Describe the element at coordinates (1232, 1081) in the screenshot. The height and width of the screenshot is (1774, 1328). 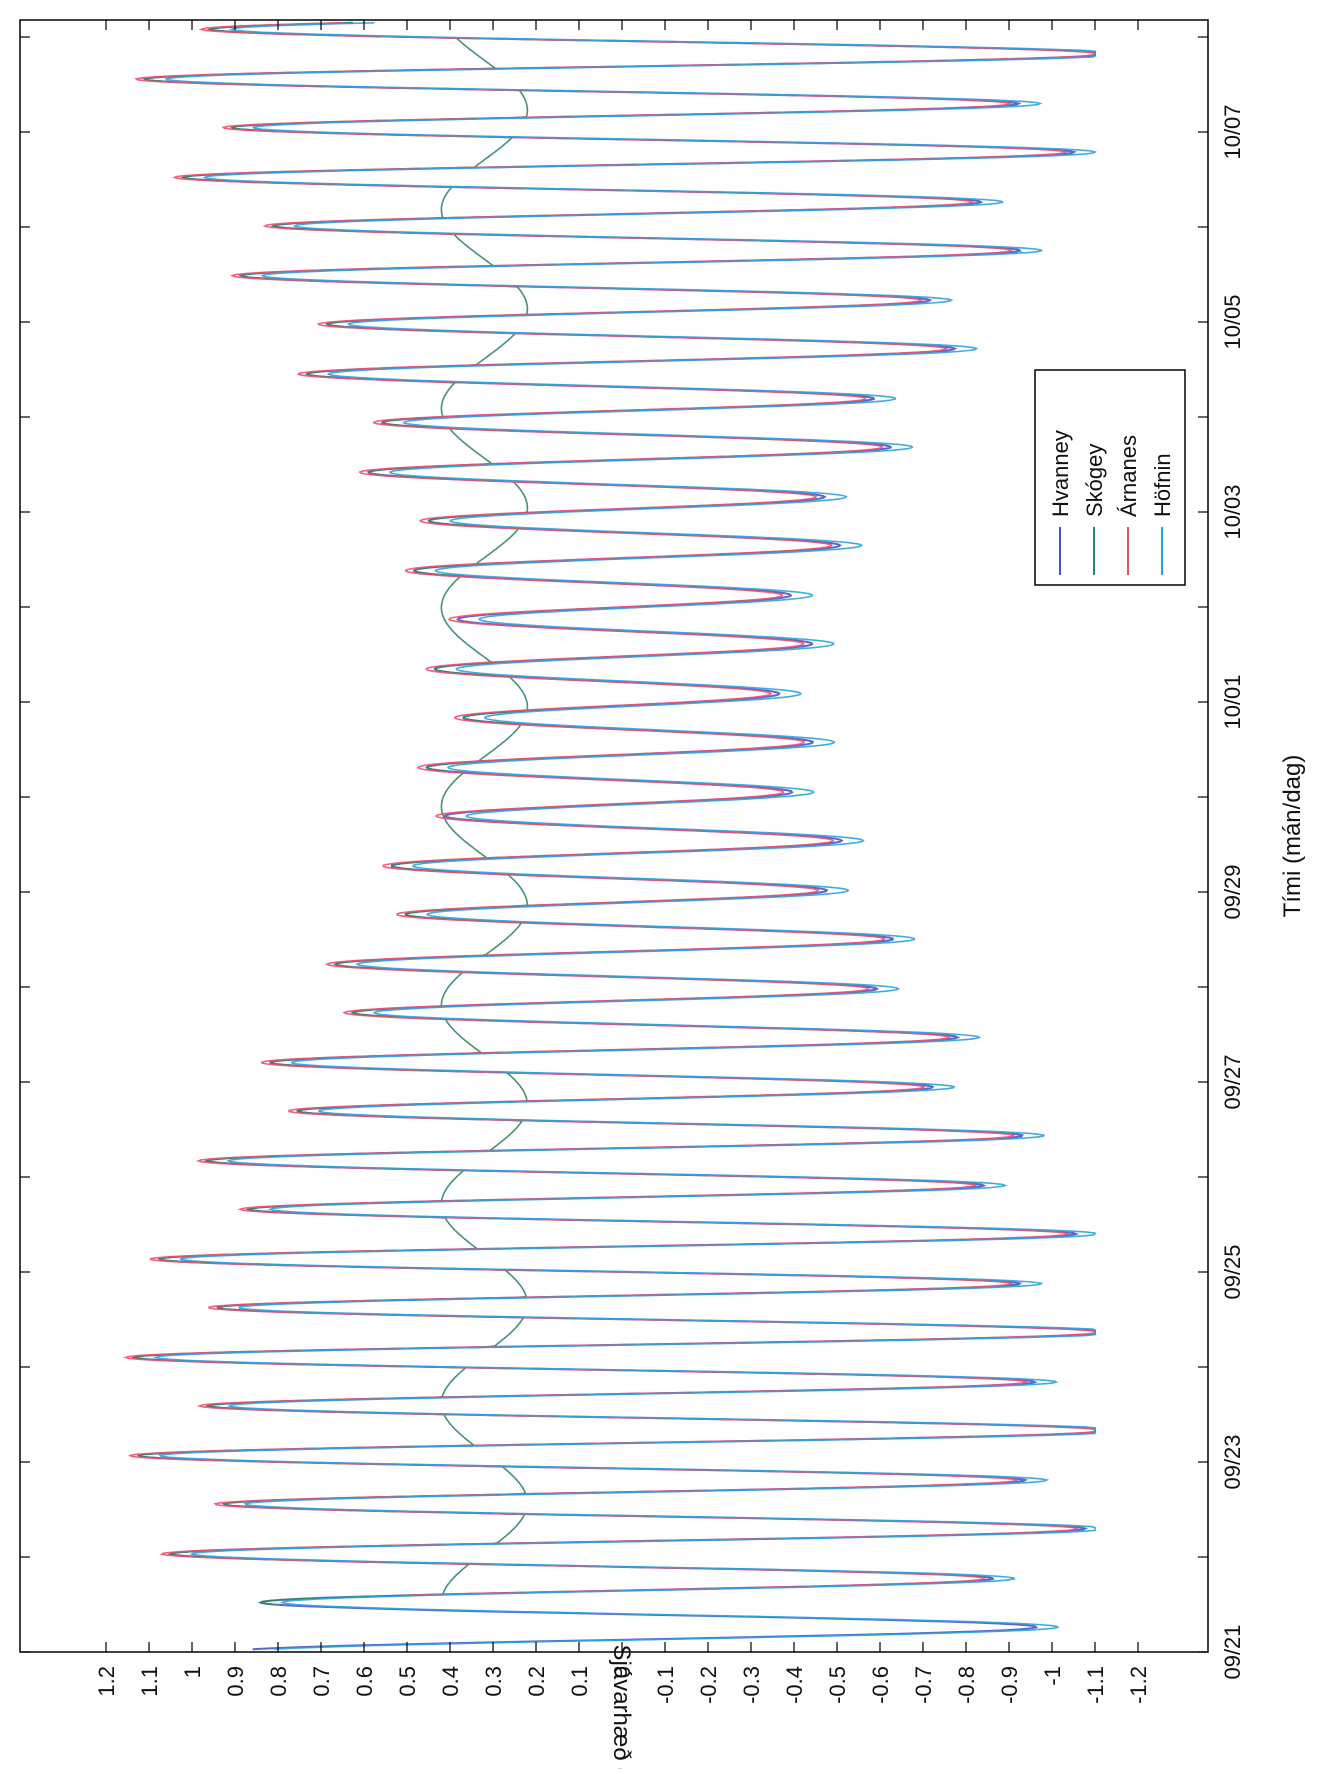
I see `x-tick-label: 09/27` at that location.